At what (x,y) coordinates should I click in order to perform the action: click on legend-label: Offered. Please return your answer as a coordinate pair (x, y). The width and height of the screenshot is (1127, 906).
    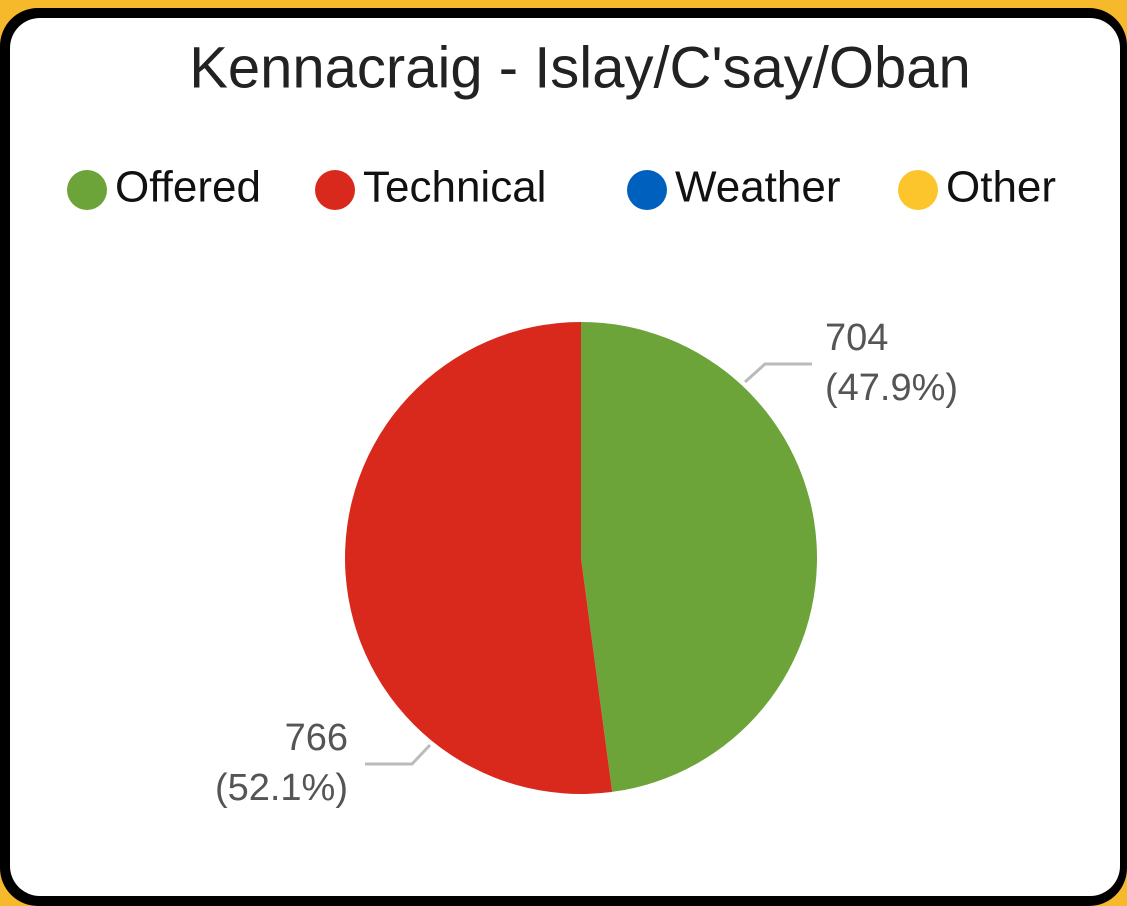
    Looking at the image, I should click on (188, 187).